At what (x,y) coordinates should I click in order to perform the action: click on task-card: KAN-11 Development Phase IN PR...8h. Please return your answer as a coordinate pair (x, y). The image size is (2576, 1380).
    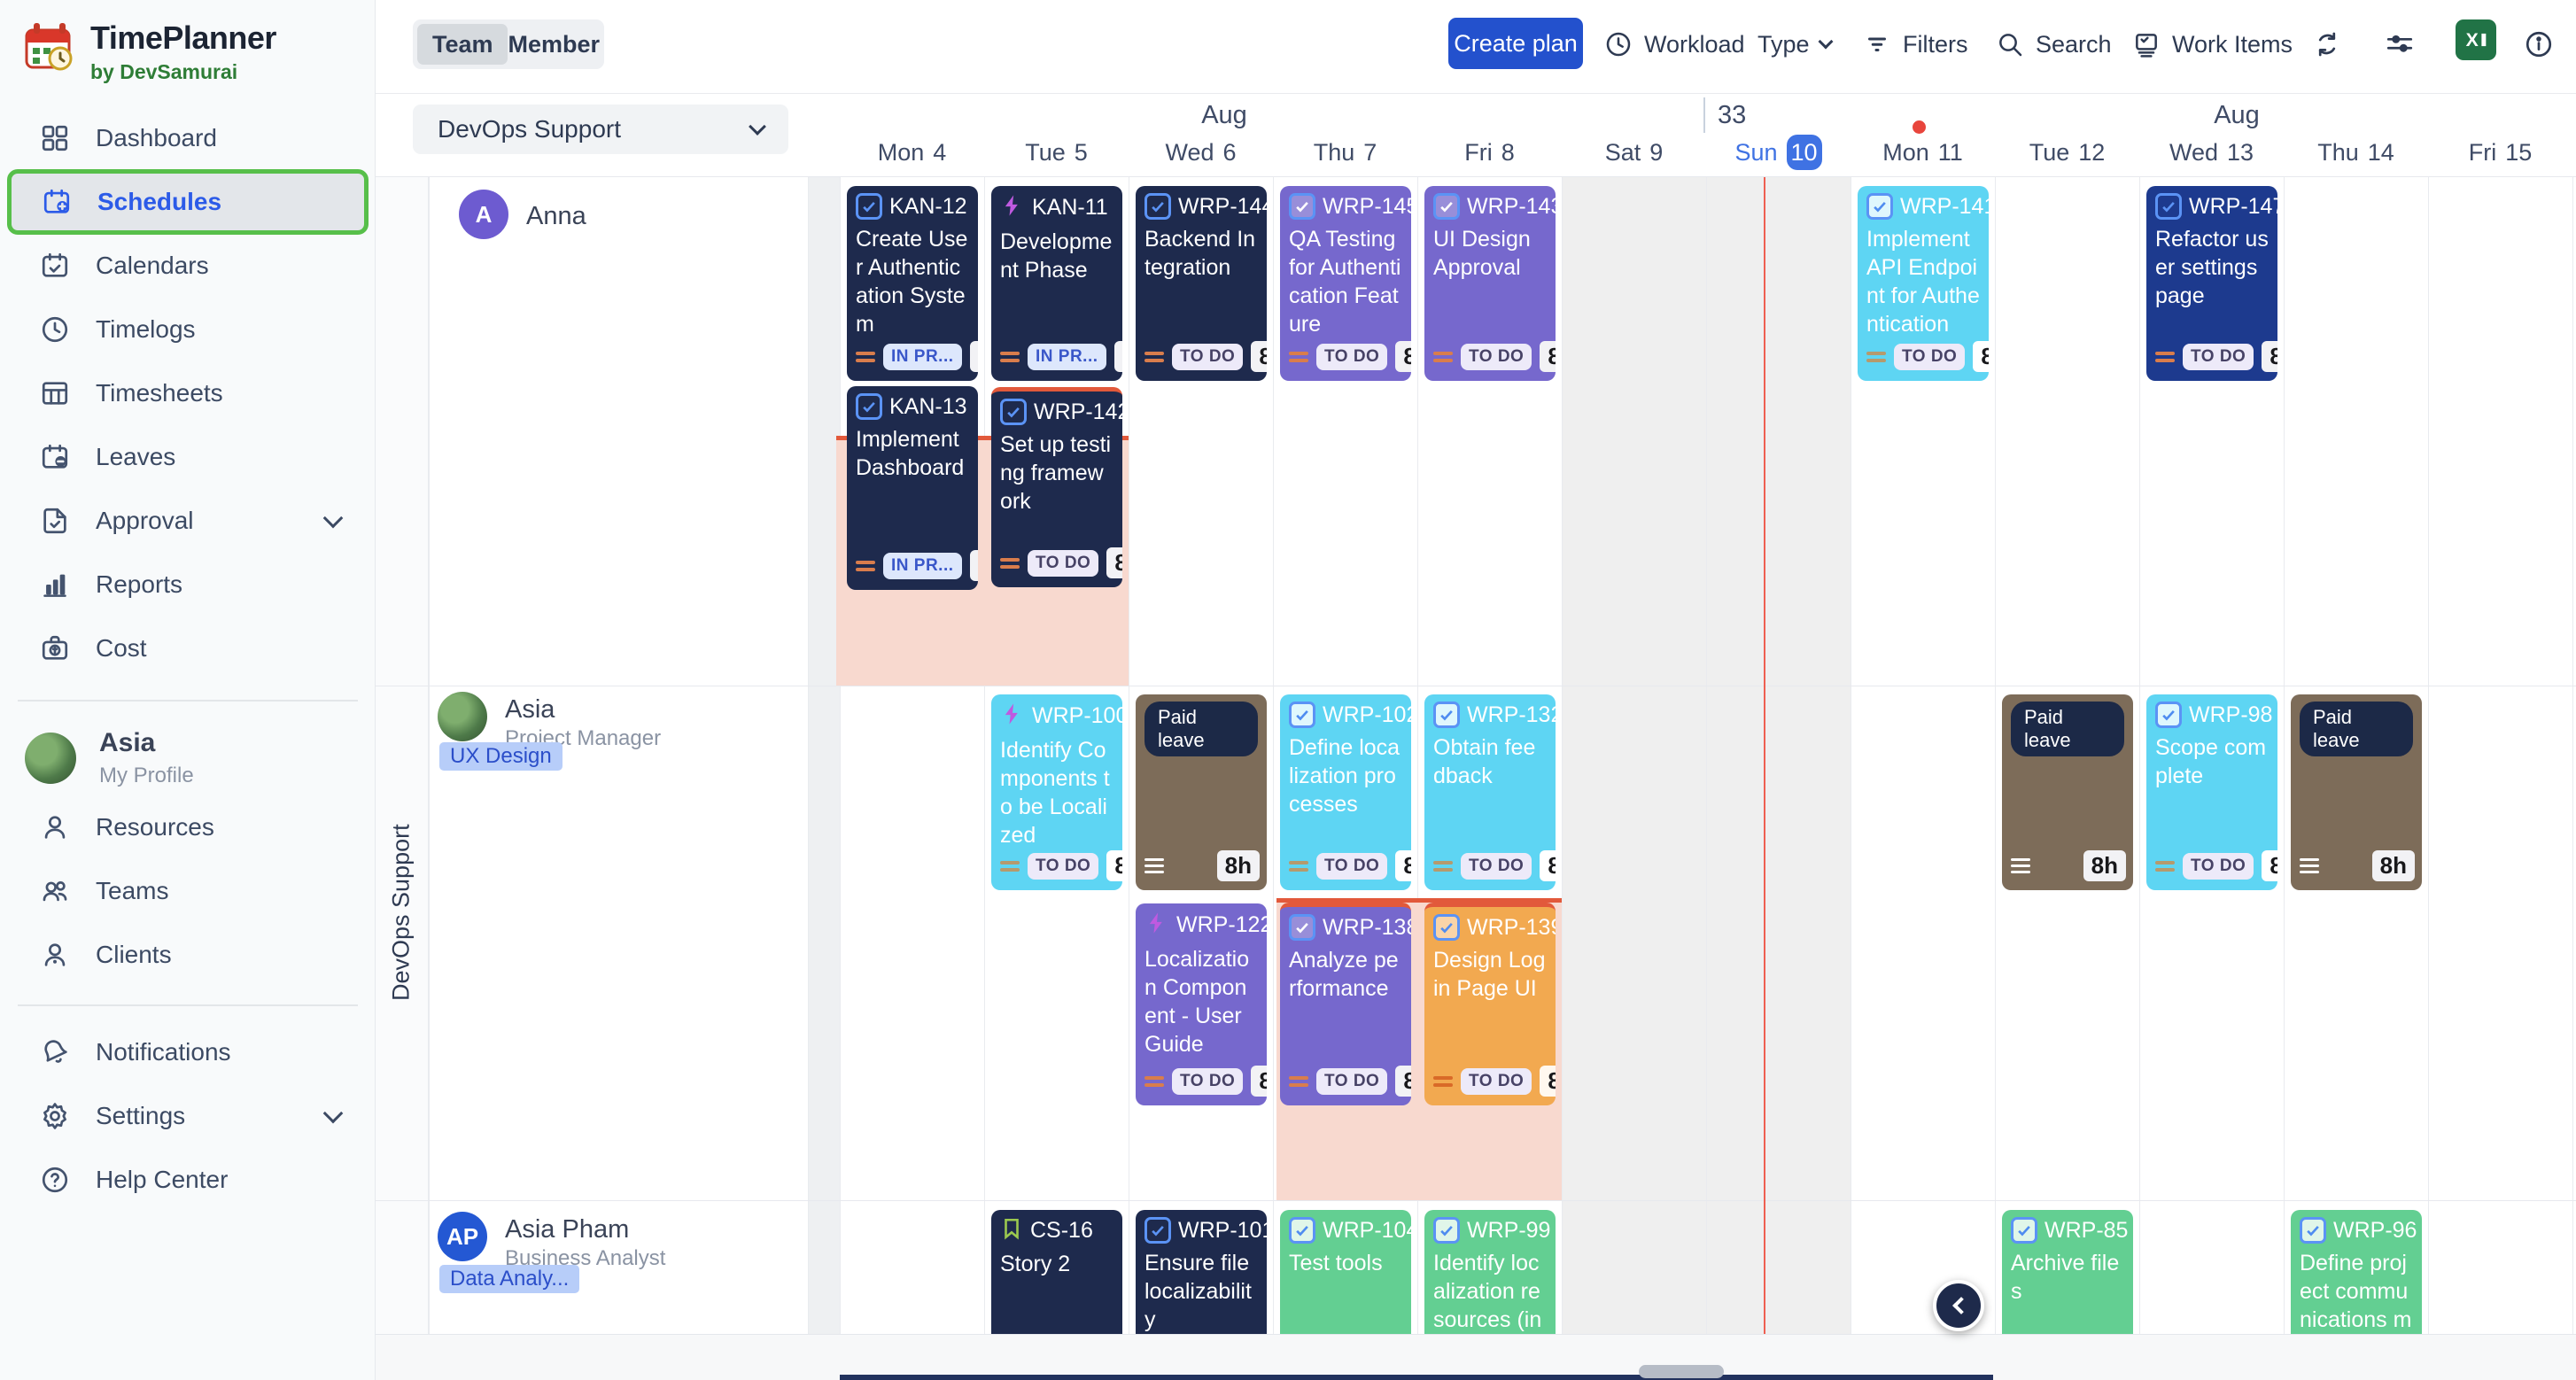
    Looking at the image, I should click on (1056, 283).